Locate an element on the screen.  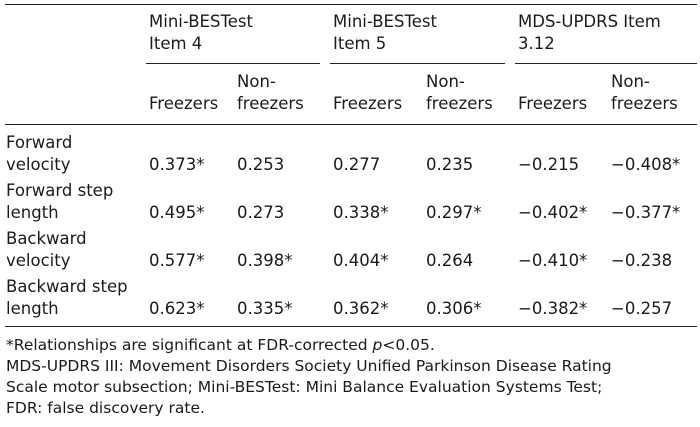
table-cell: 0.277 is located at coordinates (357, 164).